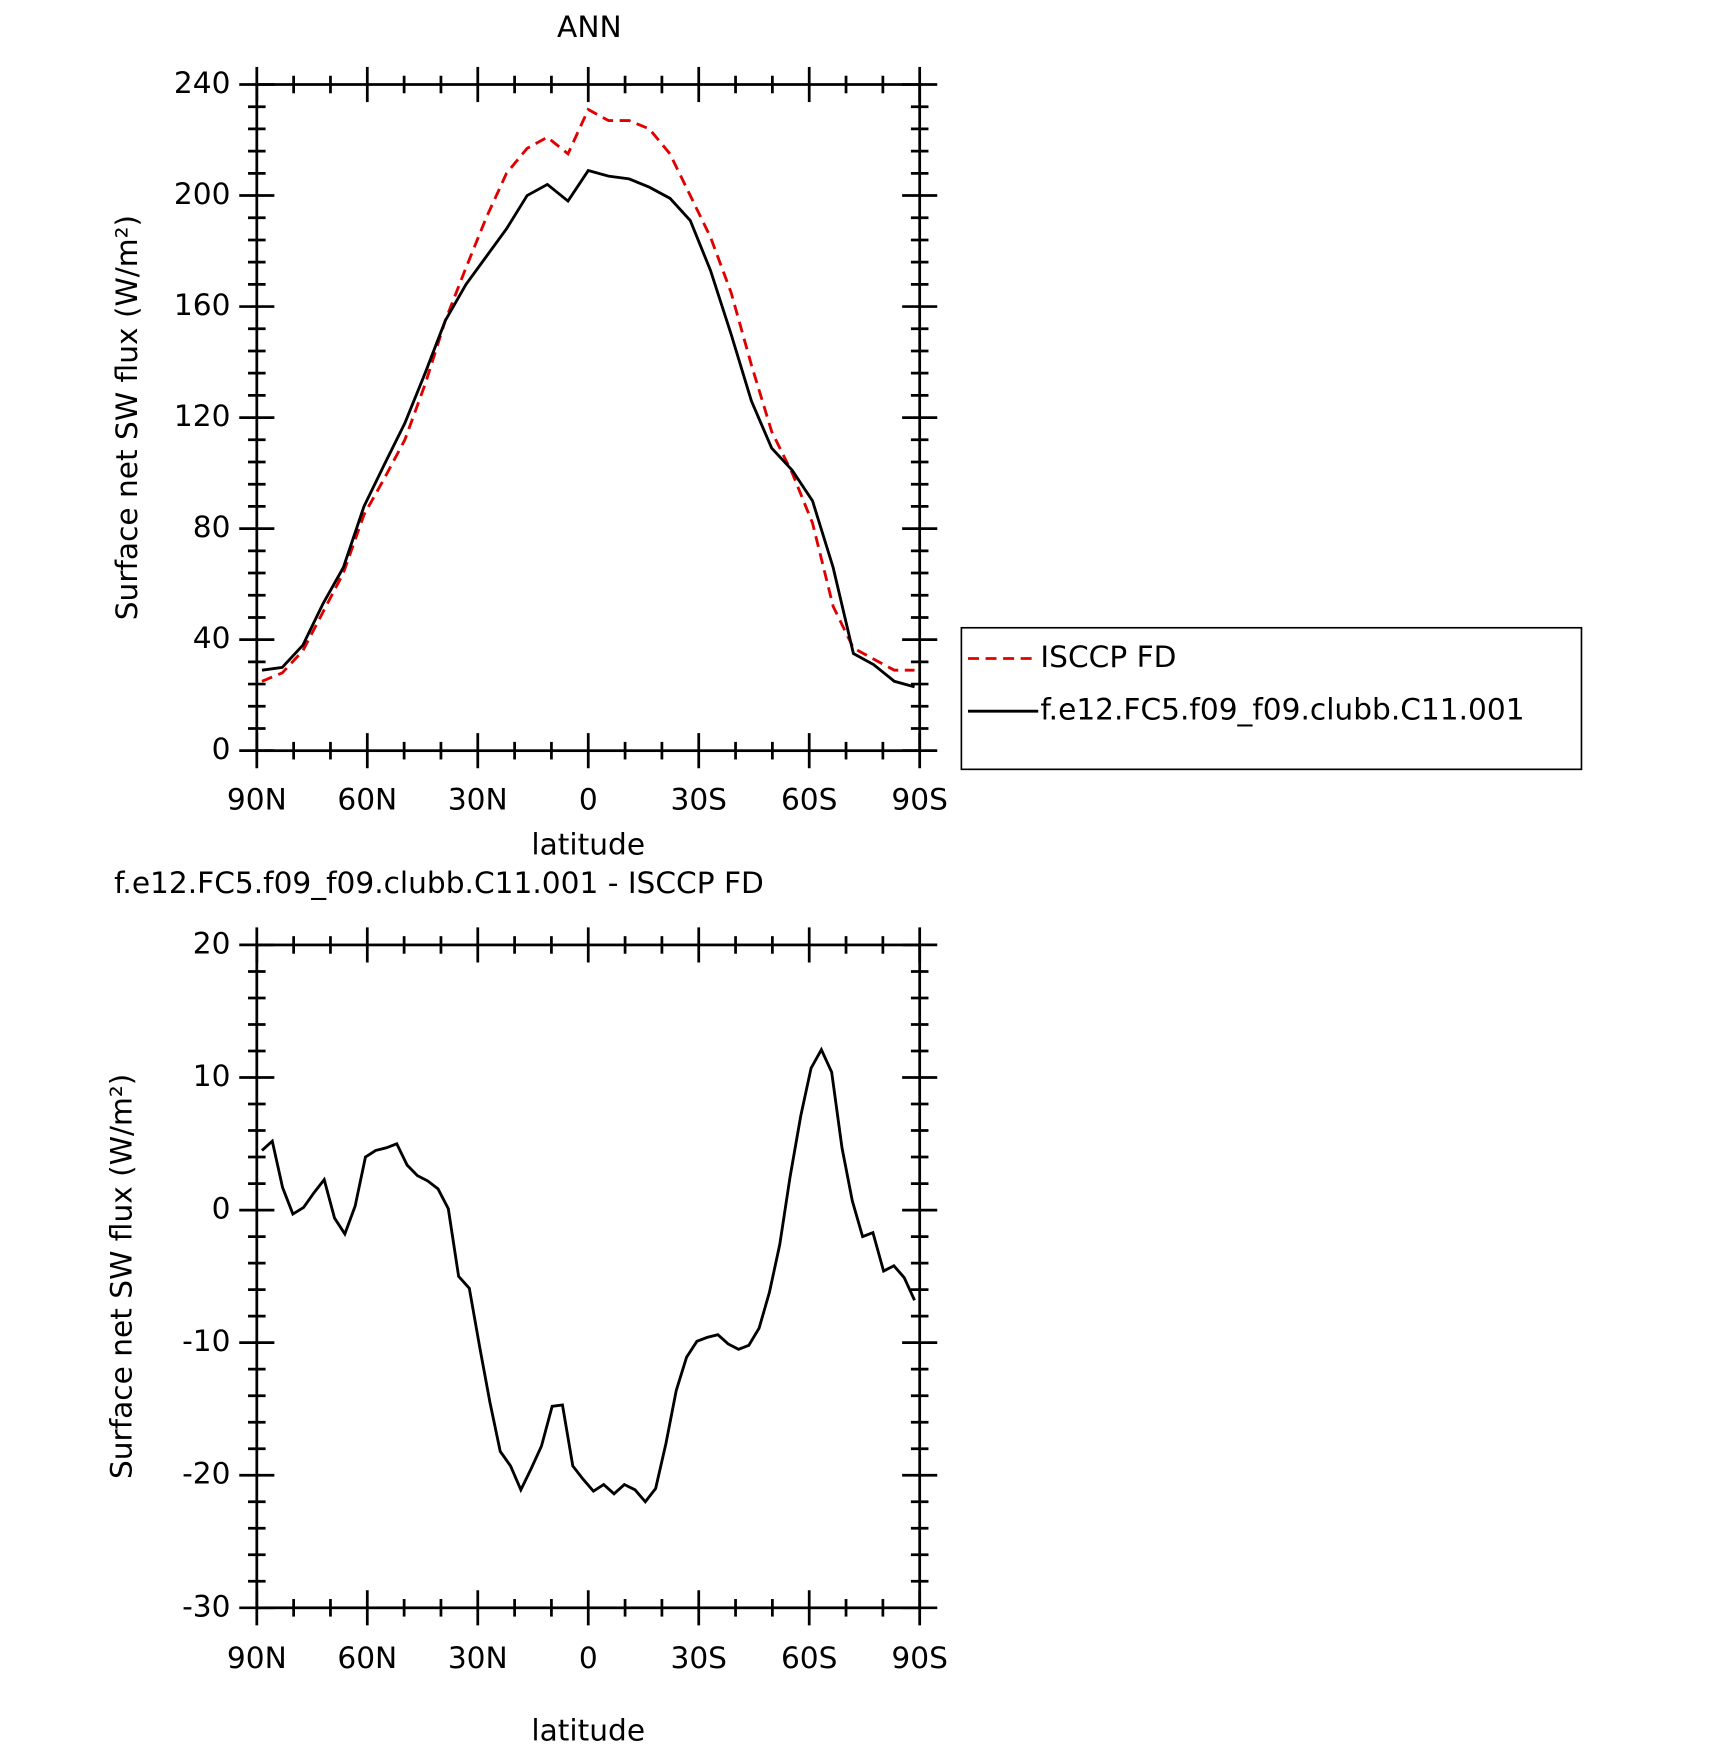  What do you see at coordinates (202, 82) in the screenshot?
I see `y-tick-label: 240` at bounding box center [202, 82].